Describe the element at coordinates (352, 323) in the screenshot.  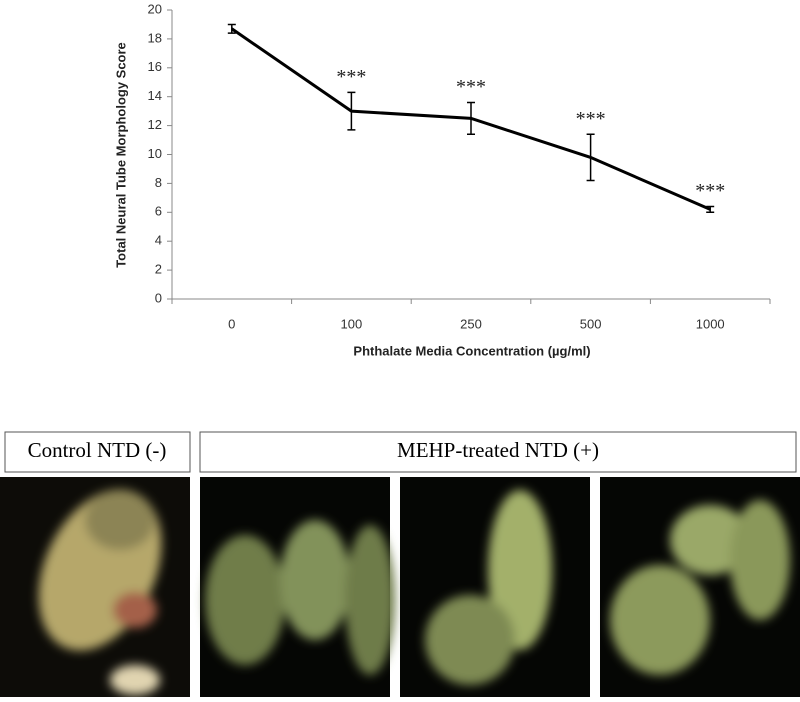
I see `x-tick-label: 100` at that location.